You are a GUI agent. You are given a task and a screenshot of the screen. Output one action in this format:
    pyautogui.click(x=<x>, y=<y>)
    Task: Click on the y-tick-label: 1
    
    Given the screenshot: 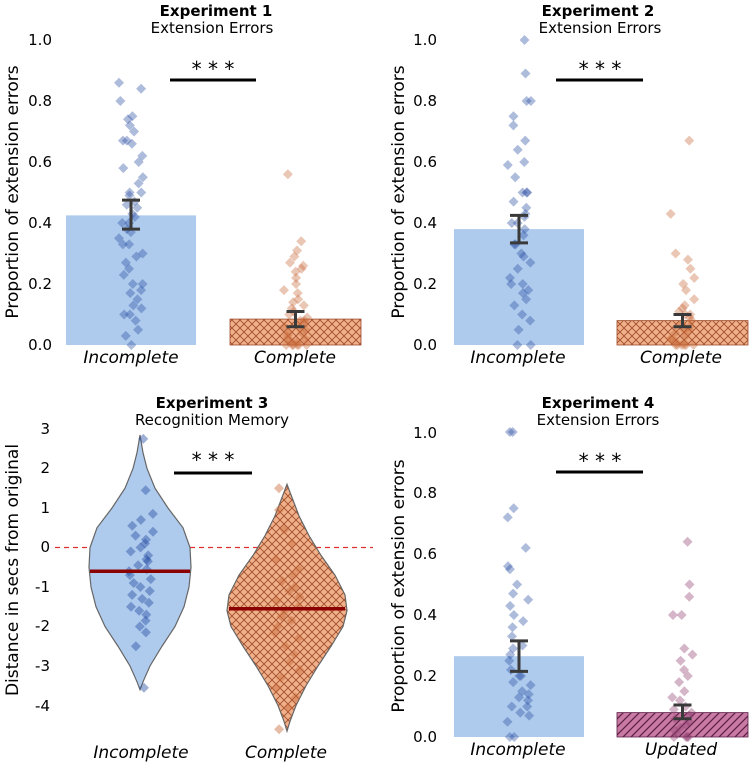 What is the action you would take?
    pyautogui.click(x=45, y=508)
    